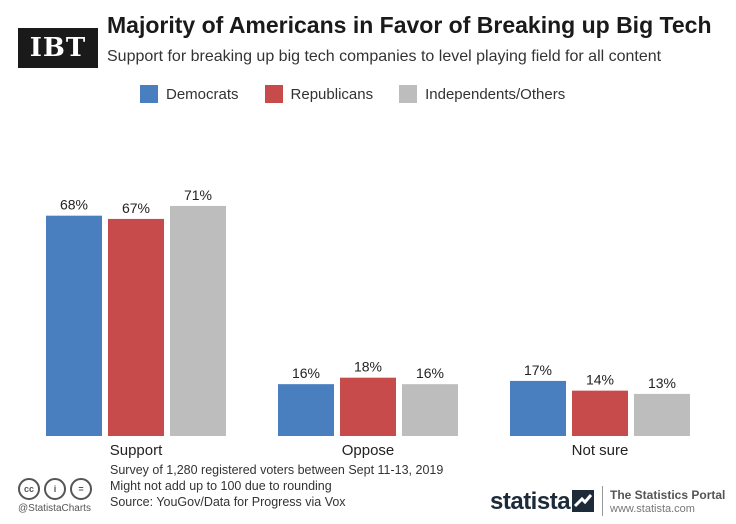 This screenshot has width=736, height=524. Describe the element at coordinates (332, 94) in the screenshot. I see `legend-label-republicans: Republicans` at that location.